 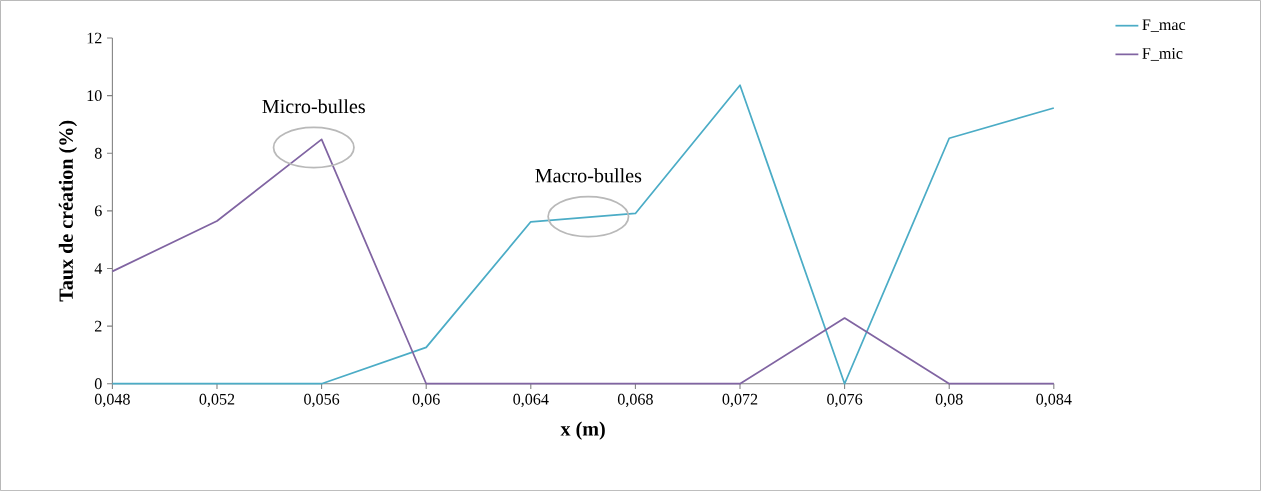 What do you see at coordinates (531, 400) in the screenshot?
I see `x-tick-label: 0,064` at bounding box center [531, 400].